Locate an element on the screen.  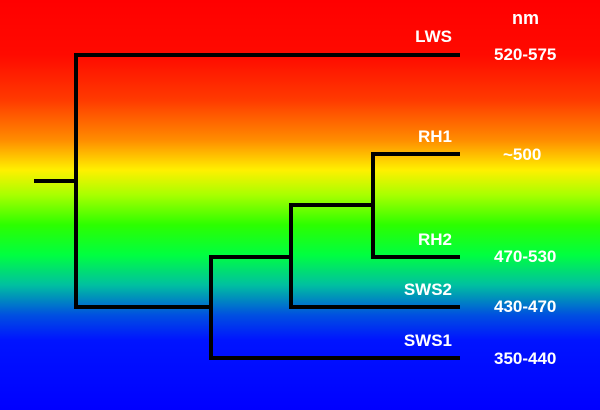
range-rh2: 470-530 is located at coordinates (525, 256).